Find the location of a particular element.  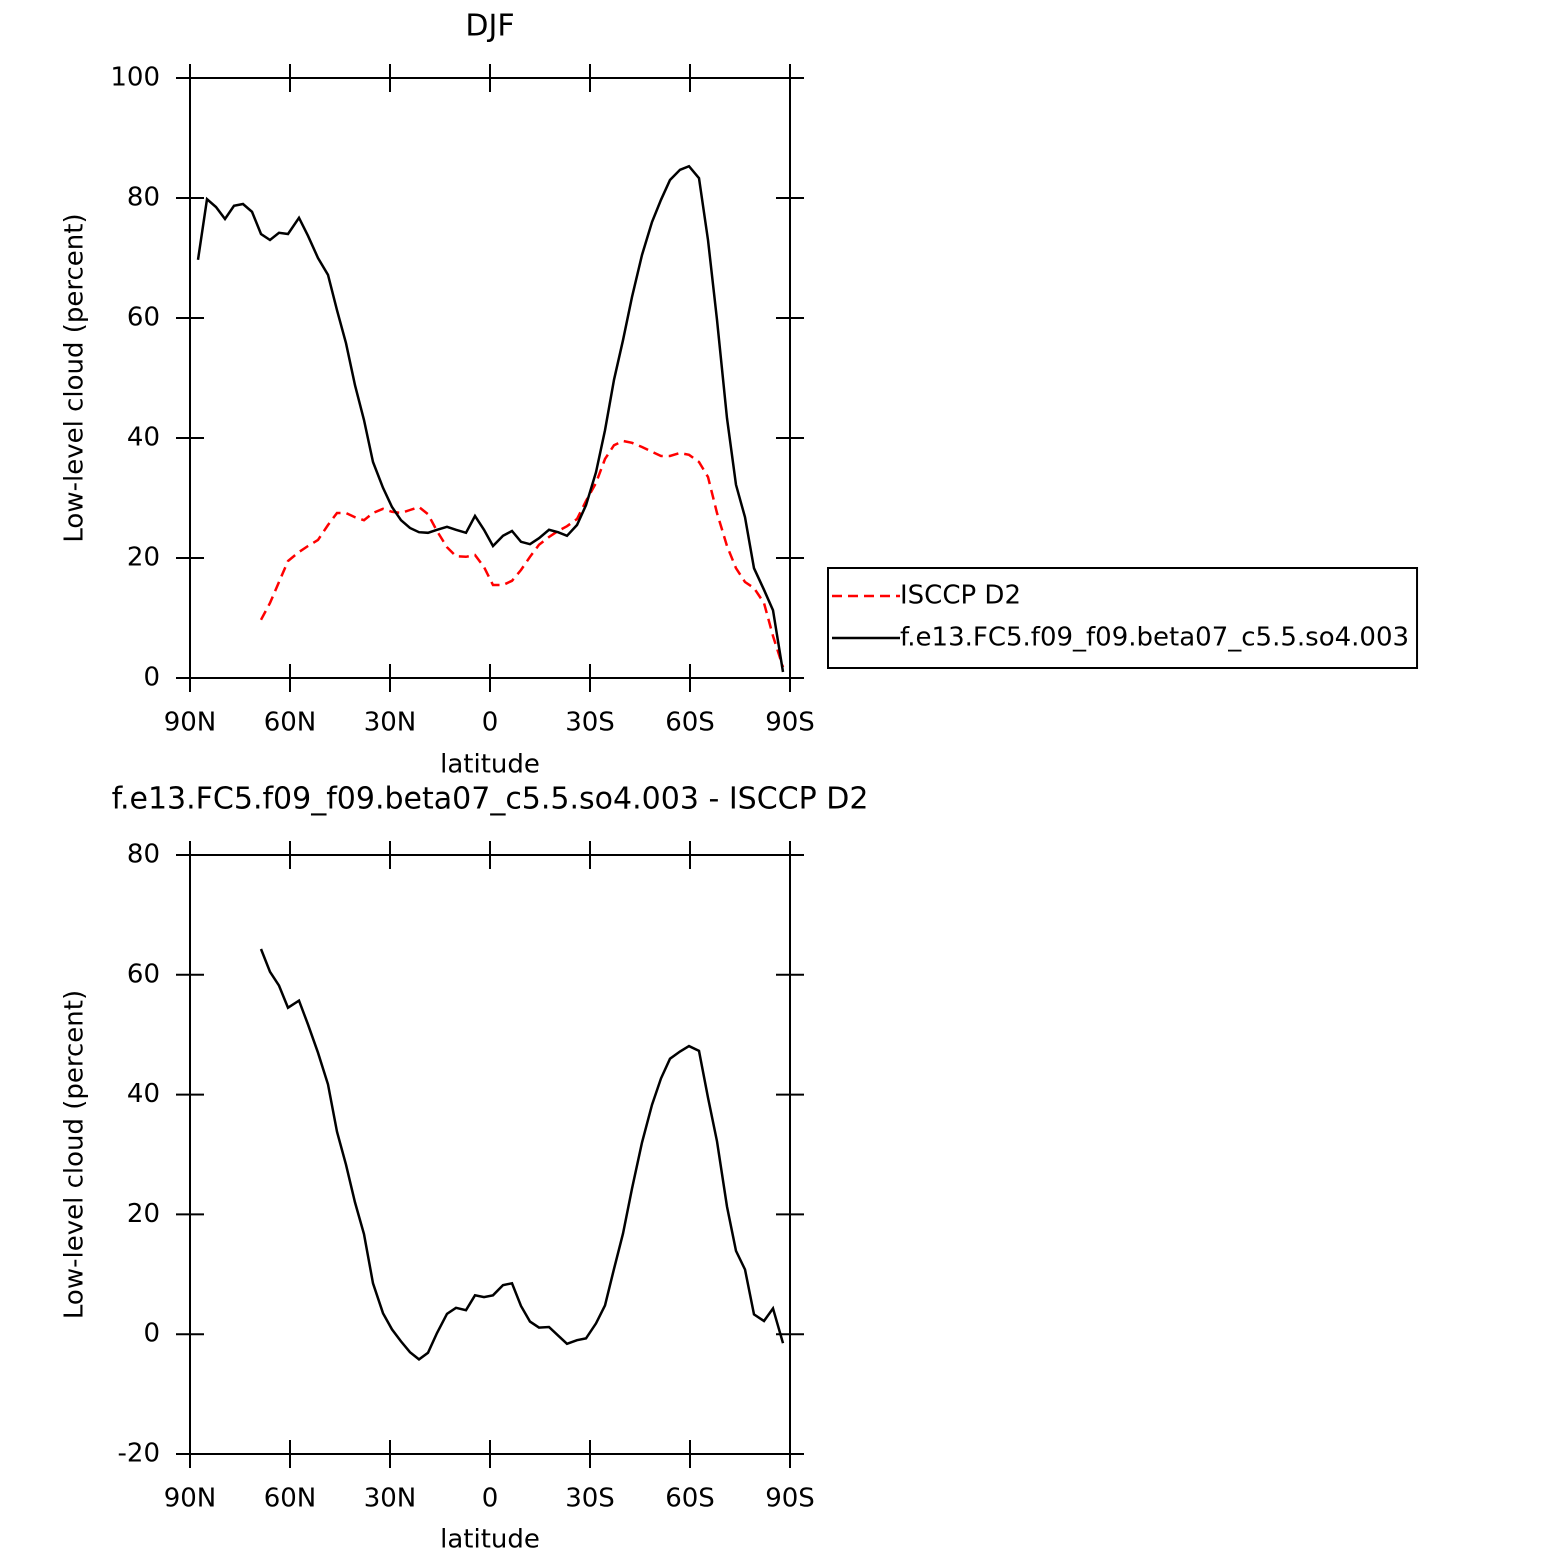

y-tick-label: -20 is located at coordinates (139, 1454).